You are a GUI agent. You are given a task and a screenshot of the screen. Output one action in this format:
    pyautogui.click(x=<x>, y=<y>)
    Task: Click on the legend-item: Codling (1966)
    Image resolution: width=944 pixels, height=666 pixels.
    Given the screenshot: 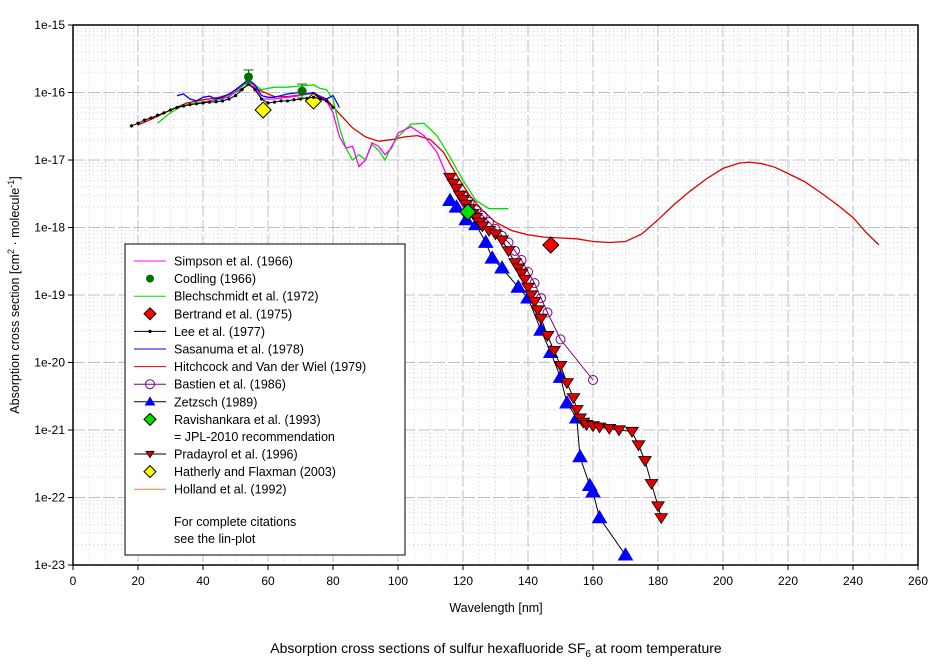 What is the action you would take?
    pyautogui.click(x=201, y=279)
    